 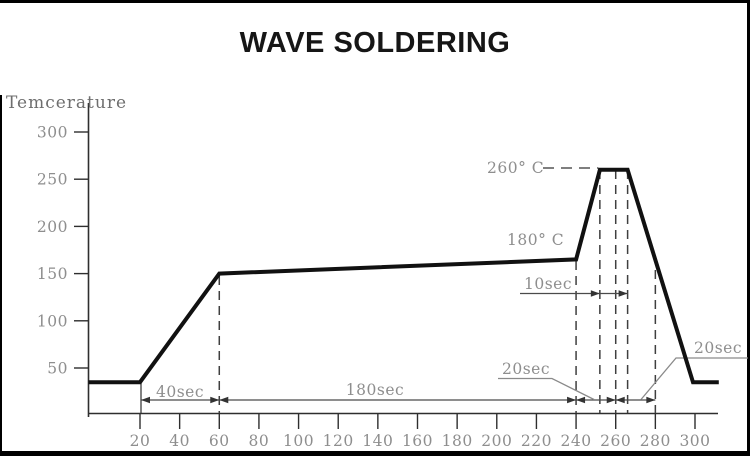 What do you see at coordinates (694, 441) in the screenshot?
I see `x-tick-label: 300` at bounding box center [694, 441].